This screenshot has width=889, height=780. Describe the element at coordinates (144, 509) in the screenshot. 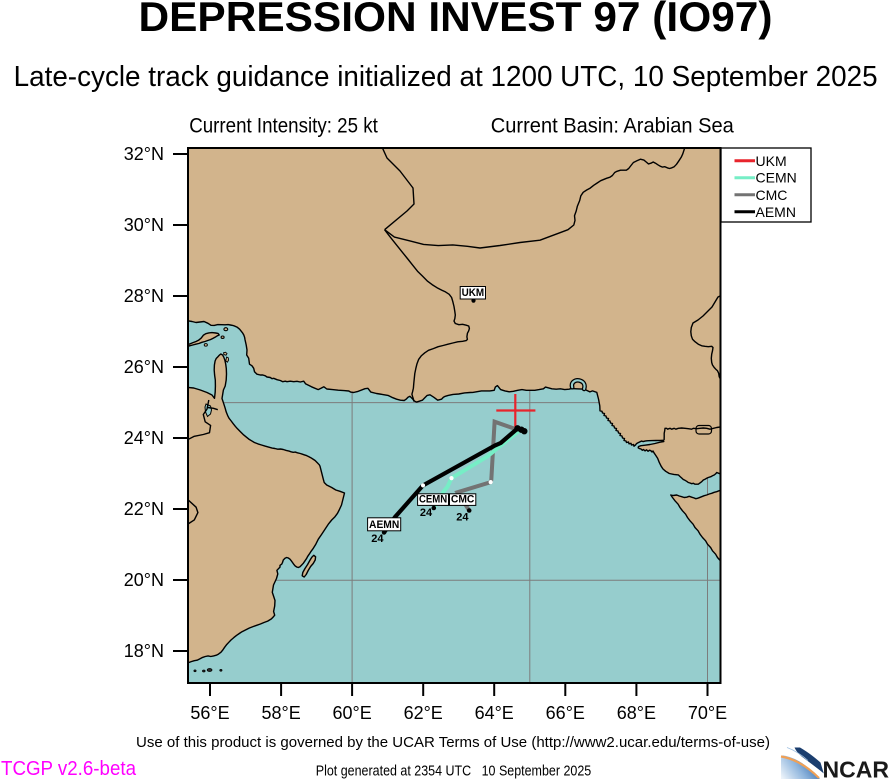

I see `svg-text: 22°N` at that location.